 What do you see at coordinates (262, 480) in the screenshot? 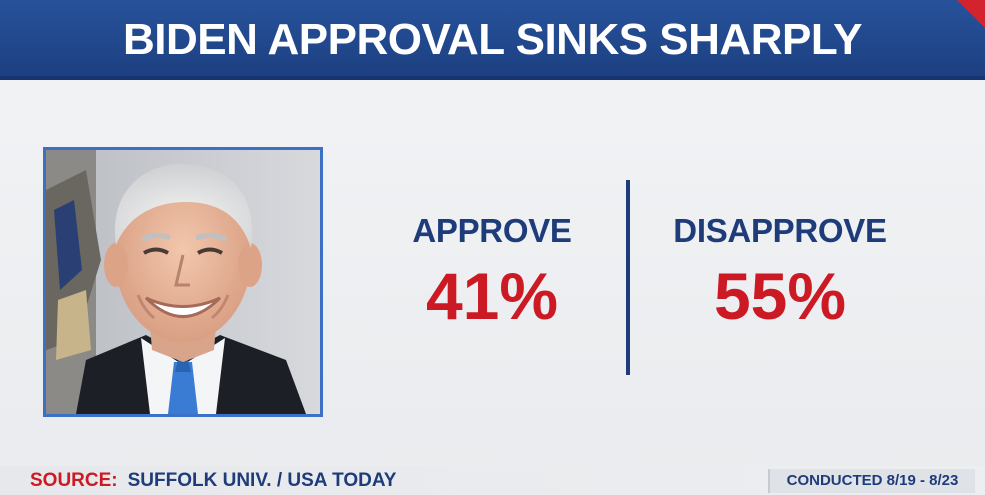
I see `source-text: SUFFOLK UNIV. / USA TODAY` at bounding box center [262, 480].